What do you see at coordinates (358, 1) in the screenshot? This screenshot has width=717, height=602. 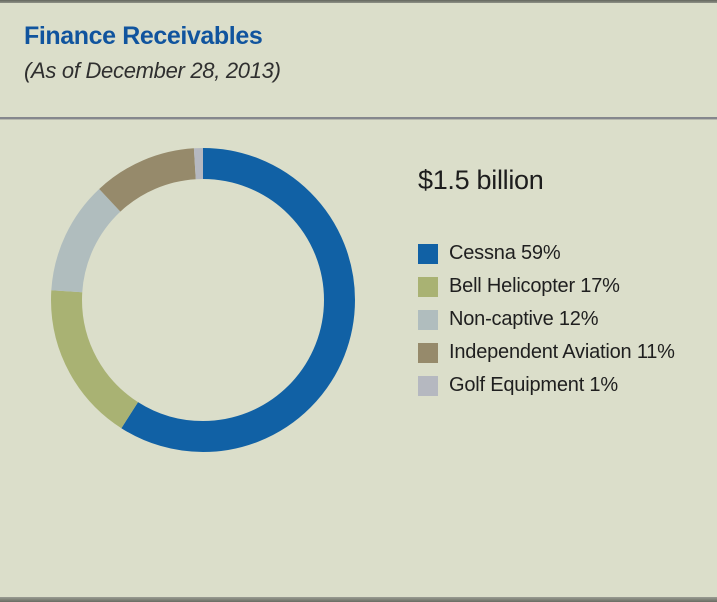 I see `top-rule` at bounding box center [358, 1].